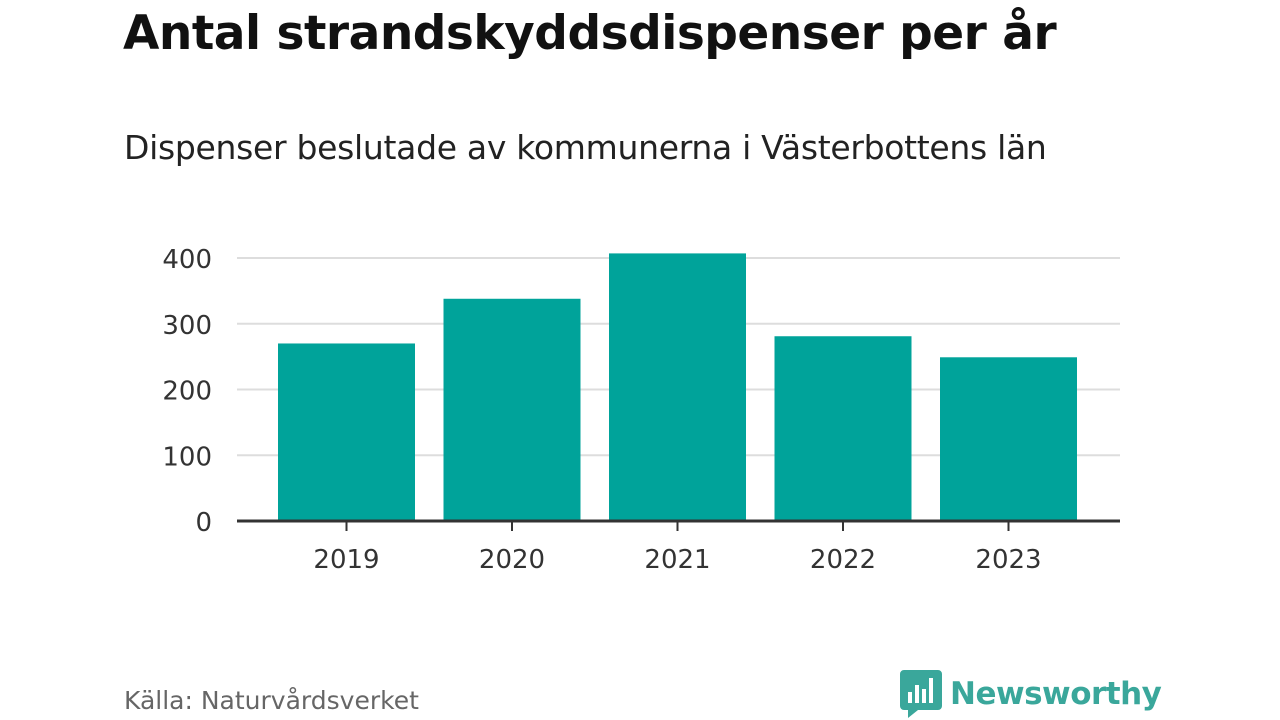 The image size is (1280, 720). Describe the element at coordinates (187, 326) in the screenshot. I see `y-tick-label: 300` at that location.